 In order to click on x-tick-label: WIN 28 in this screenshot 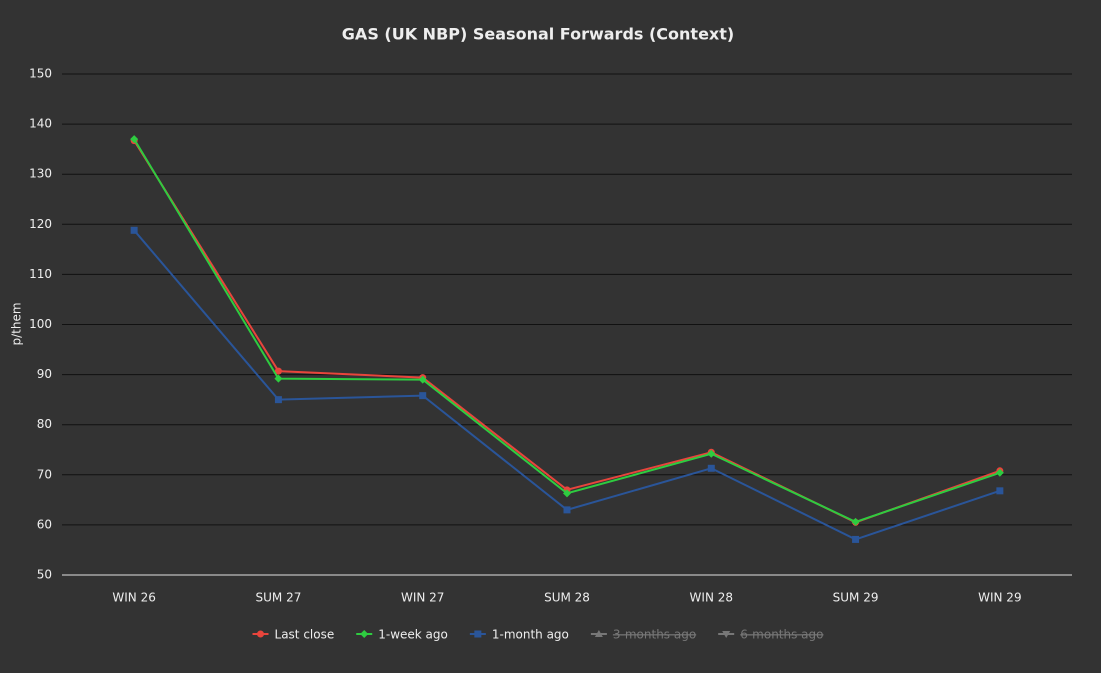, I will do `click(711, 598)`.